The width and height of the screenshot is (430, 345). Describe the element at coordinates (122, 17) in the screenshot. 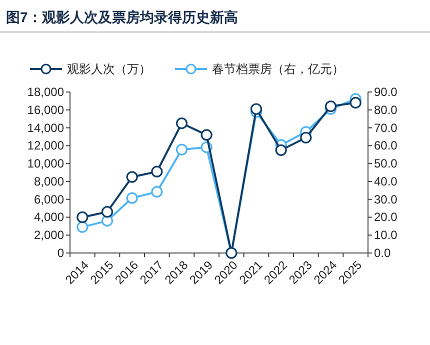

I see `chart-title: 图7：观影人次及票房均录得历史新高` at that location.